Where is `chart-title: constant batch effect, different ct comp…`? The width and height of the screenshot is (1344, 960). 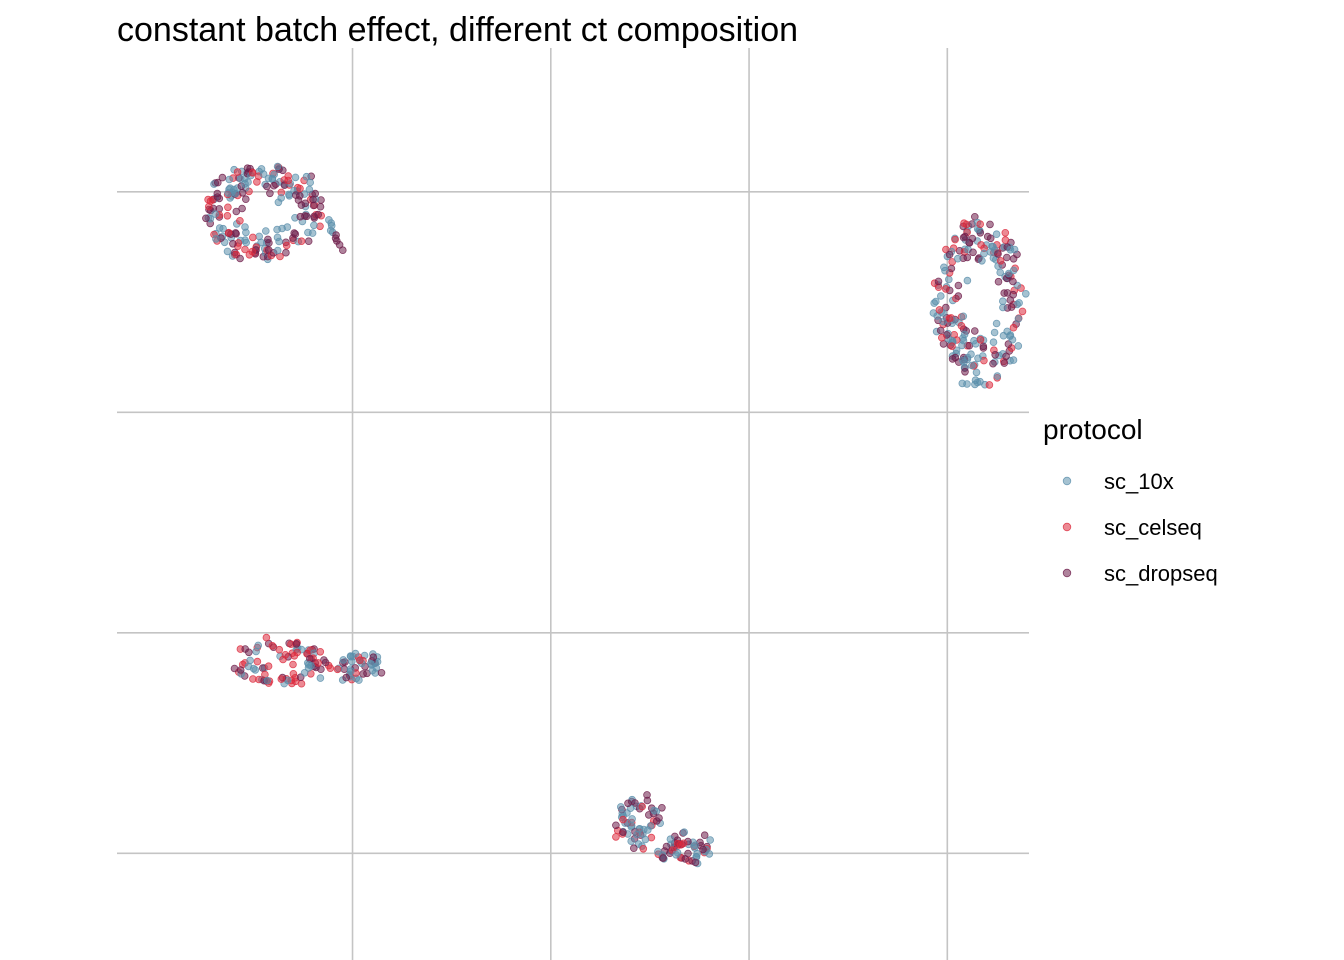 chart-title: constant batch effect, different ct comp… is located at coordinates (457, 30).